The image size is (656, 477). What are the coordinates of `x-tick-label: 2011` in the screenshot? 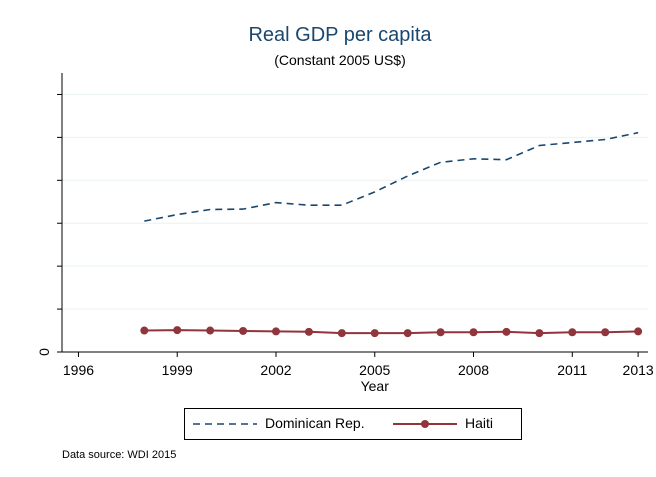 It's located at (572, 370).